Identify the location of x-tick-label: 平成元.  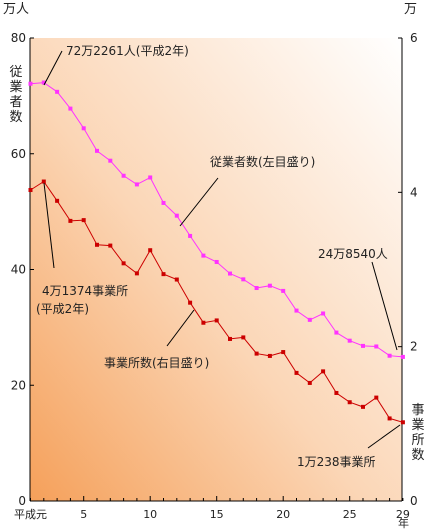
(30, 514).